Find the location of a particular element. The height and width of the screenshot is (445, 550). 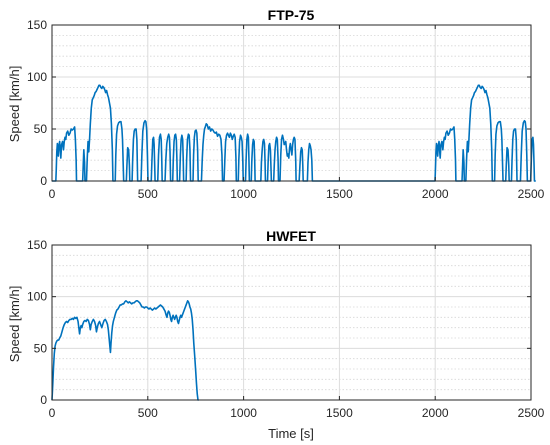

x-axis-label-hwfet: Time [s] is located at coordinates (291, 433).